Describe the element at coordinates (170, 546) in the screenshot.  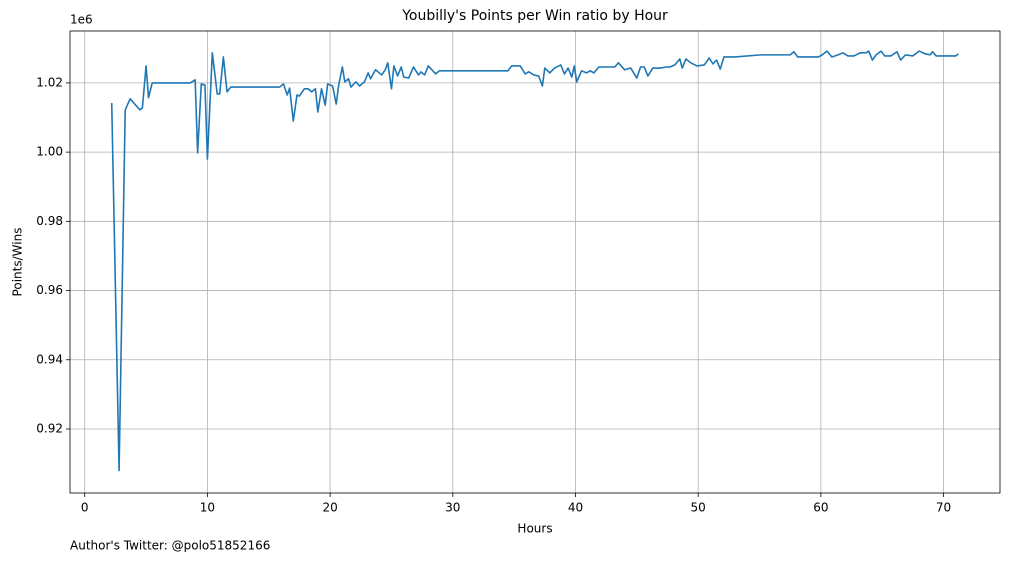
I see `caption: Author's Twitter: @polo51852166` at that location.